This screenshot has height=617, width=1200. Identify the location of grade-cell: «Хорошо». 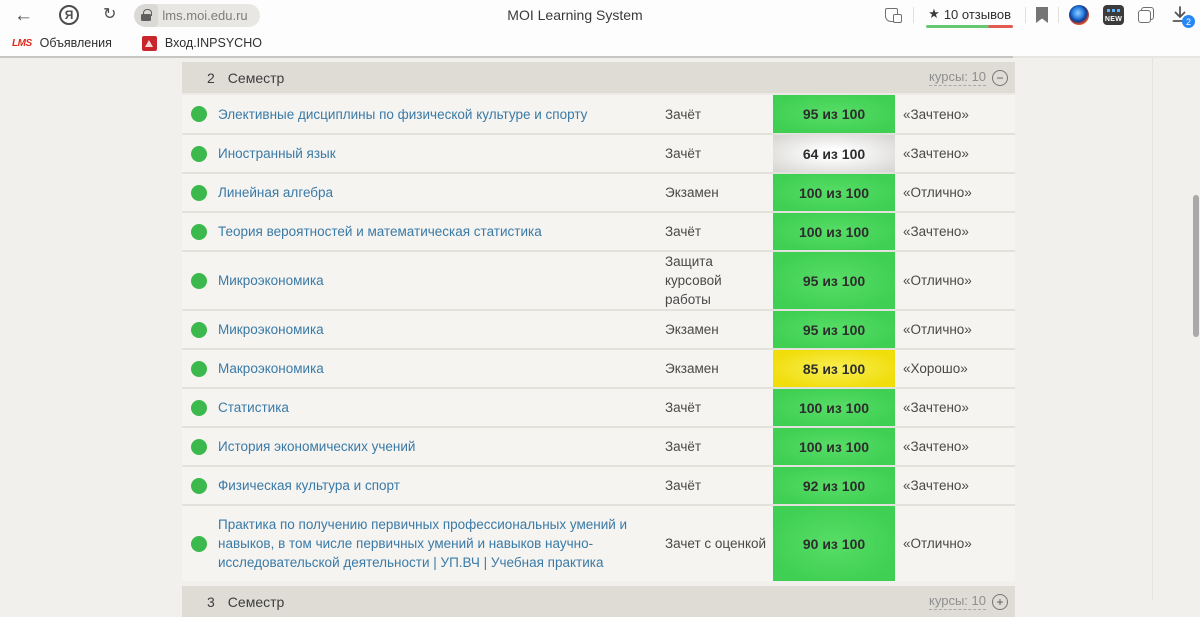
(935, 368).